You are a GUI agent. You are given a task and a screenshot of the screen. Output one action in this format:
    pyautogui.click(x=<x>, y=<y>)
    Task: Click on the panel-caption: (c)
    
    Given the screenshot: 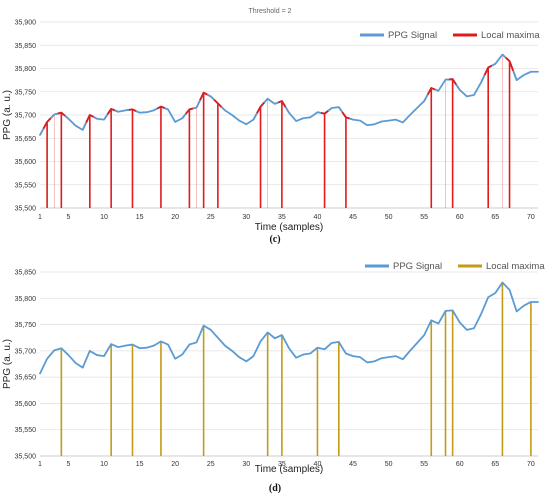 What is the action you would take?
    pyautogui.click(x=274, y=239)
    